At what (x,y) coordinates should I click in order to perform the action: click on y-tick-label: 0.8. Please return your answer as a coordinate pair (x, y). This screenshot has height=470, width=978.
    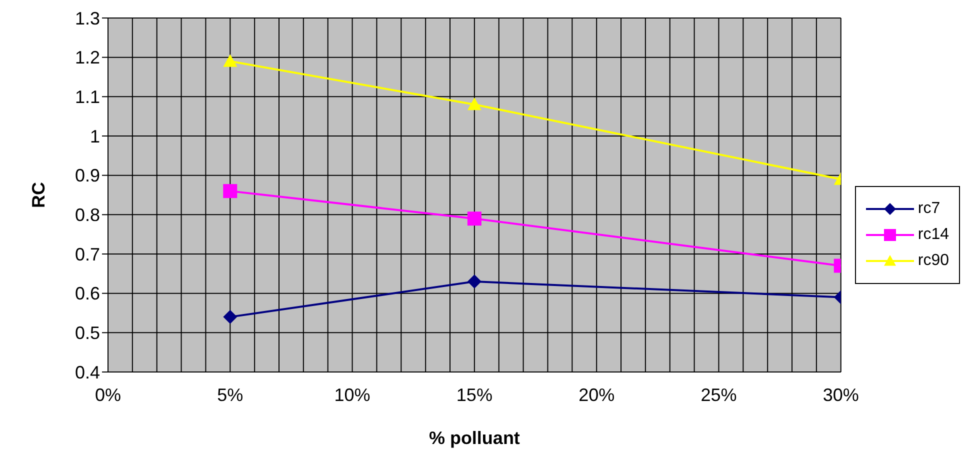
    Looking at the image, I should click on (87, 215).